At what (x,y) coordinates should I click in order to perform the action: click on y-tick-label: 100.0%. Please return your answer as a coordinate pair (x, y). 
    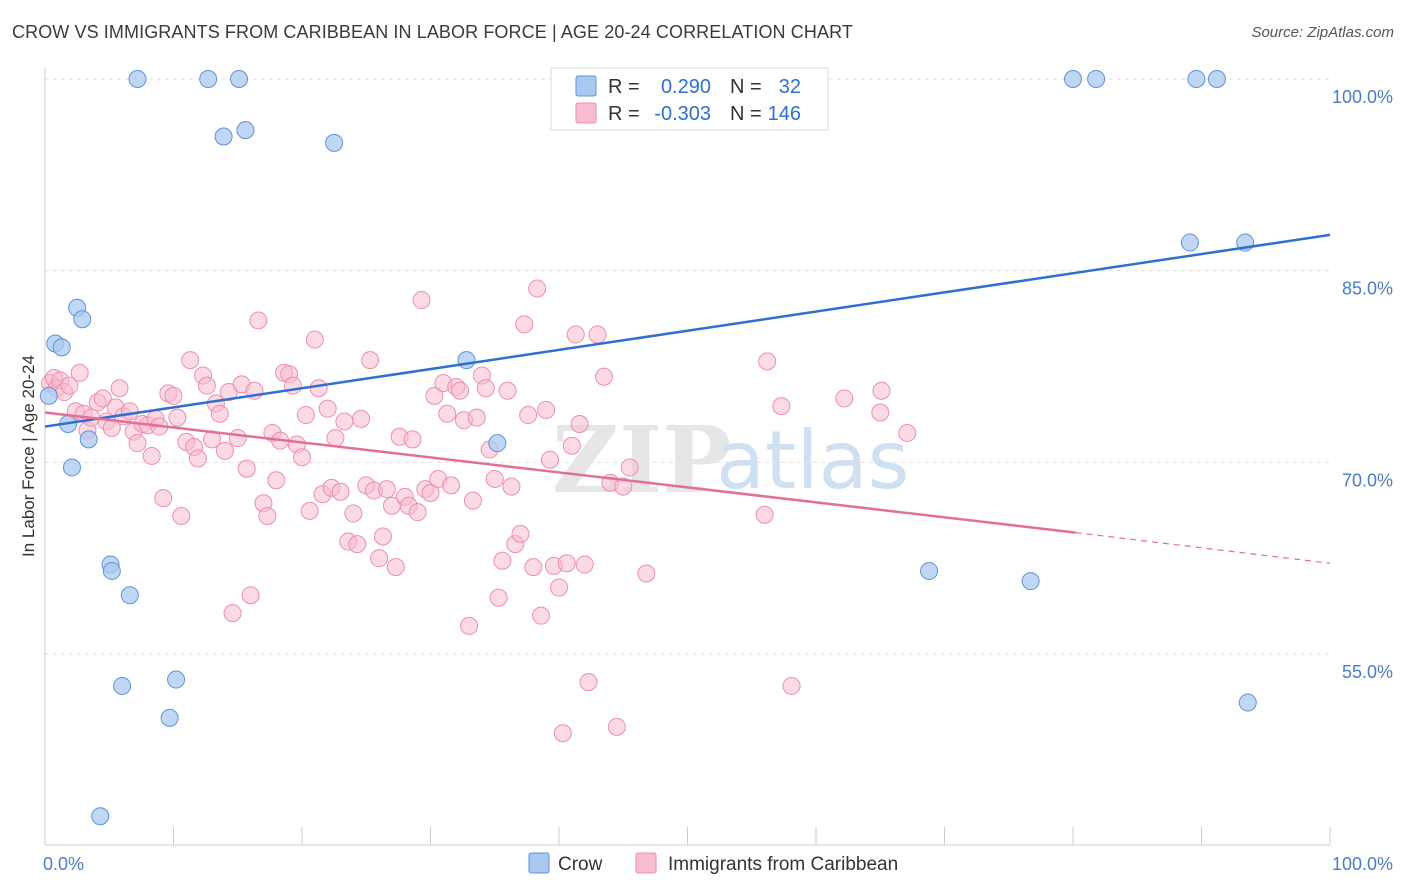
    Looking at the image, I should click on (1362, 97).